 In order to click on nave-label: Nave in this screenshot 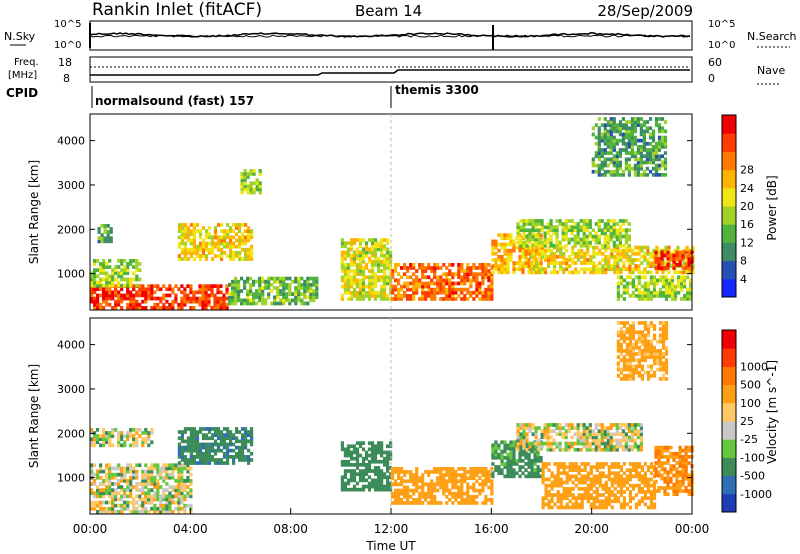, I will do `click(771, 70)`.